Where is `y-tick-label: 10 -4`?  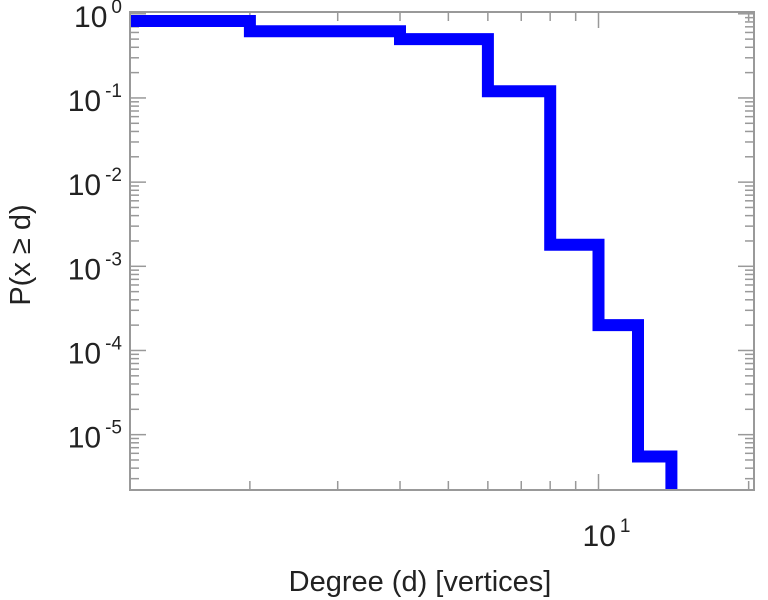
y-tick-label: 10 -4 is located at coordinates (95, 351).